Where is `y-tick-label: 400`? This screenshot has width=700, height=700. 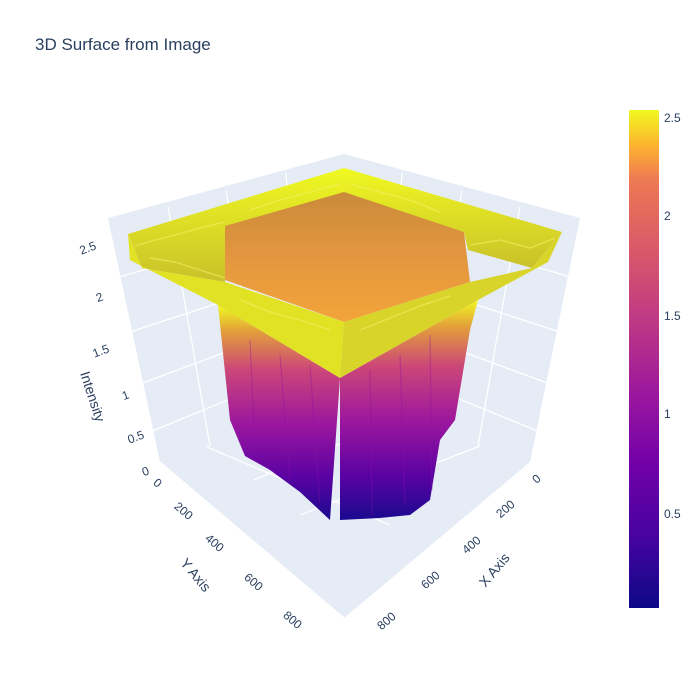
y-tick-label: 400 is located at coordinates (214, 543).